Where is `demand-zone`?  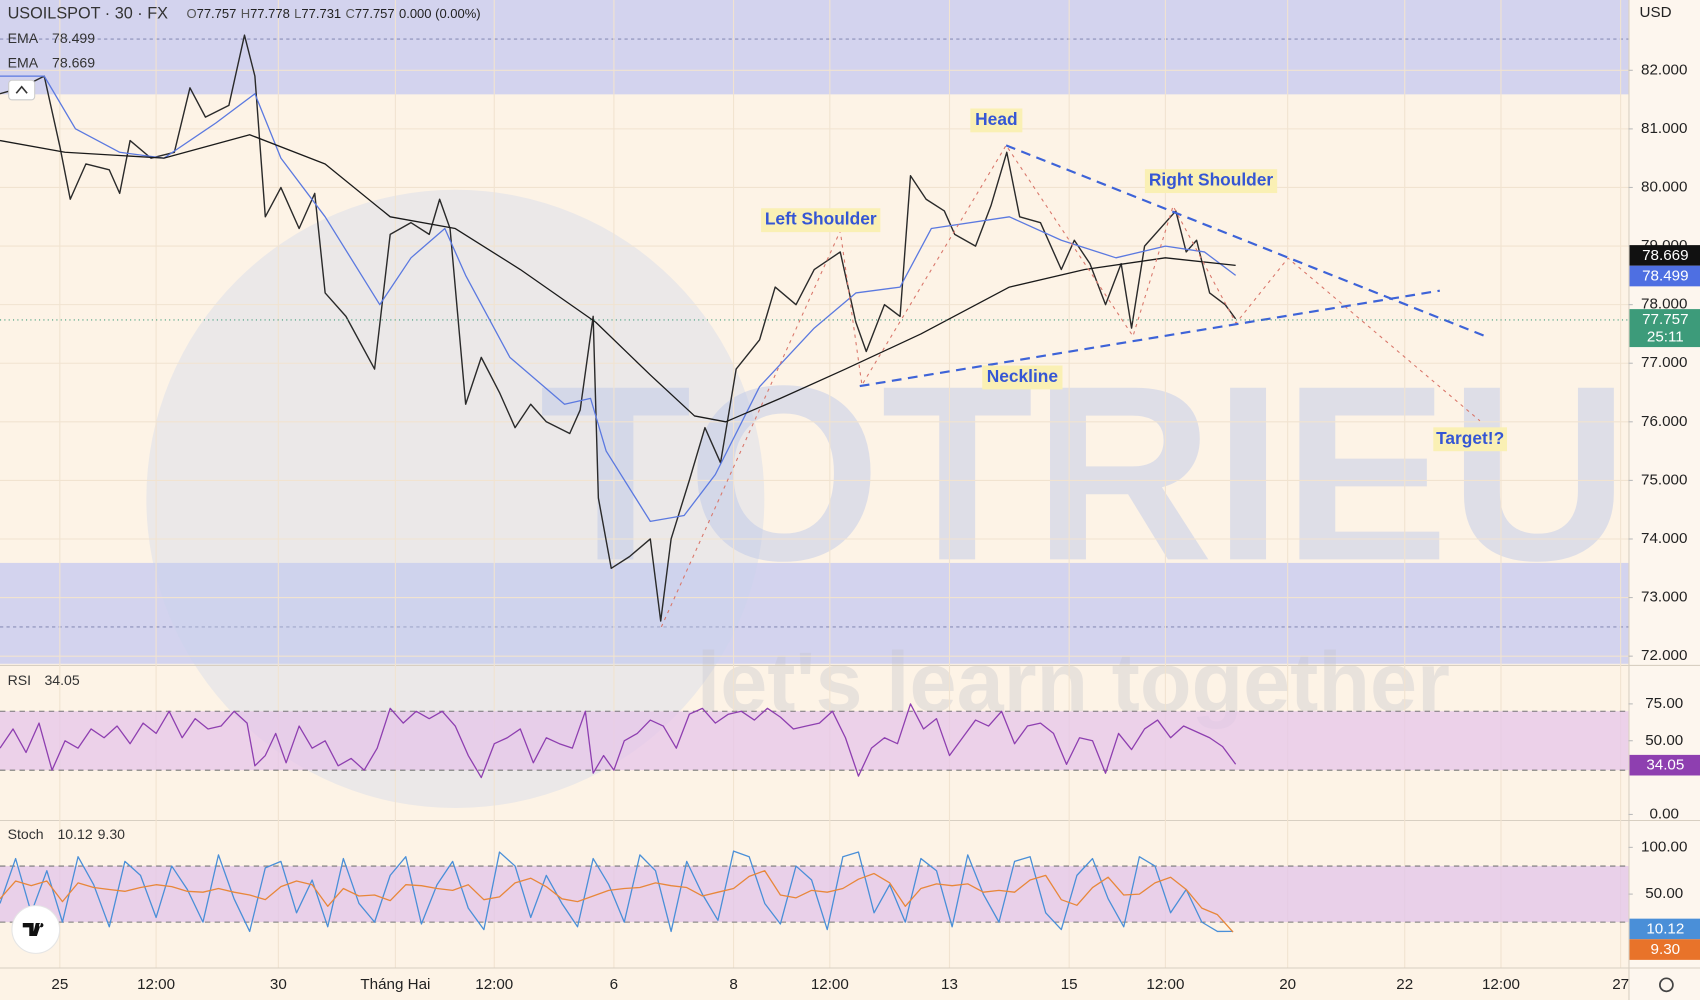 demand-zone is located at coordinates (814, 613).